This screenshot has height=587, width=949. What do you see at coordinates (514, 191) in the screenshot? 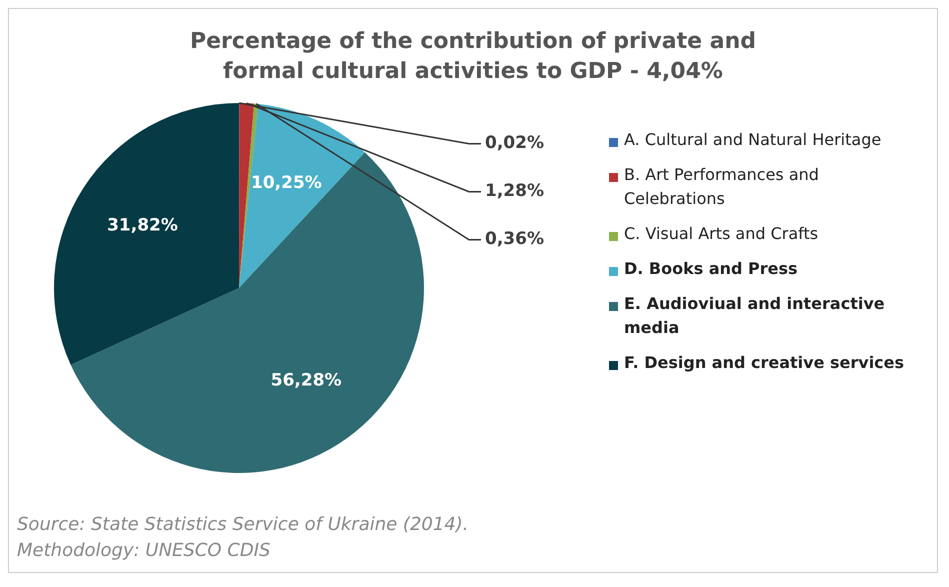
I see `data-label: 1,28%` at bounding box center [514, 191].